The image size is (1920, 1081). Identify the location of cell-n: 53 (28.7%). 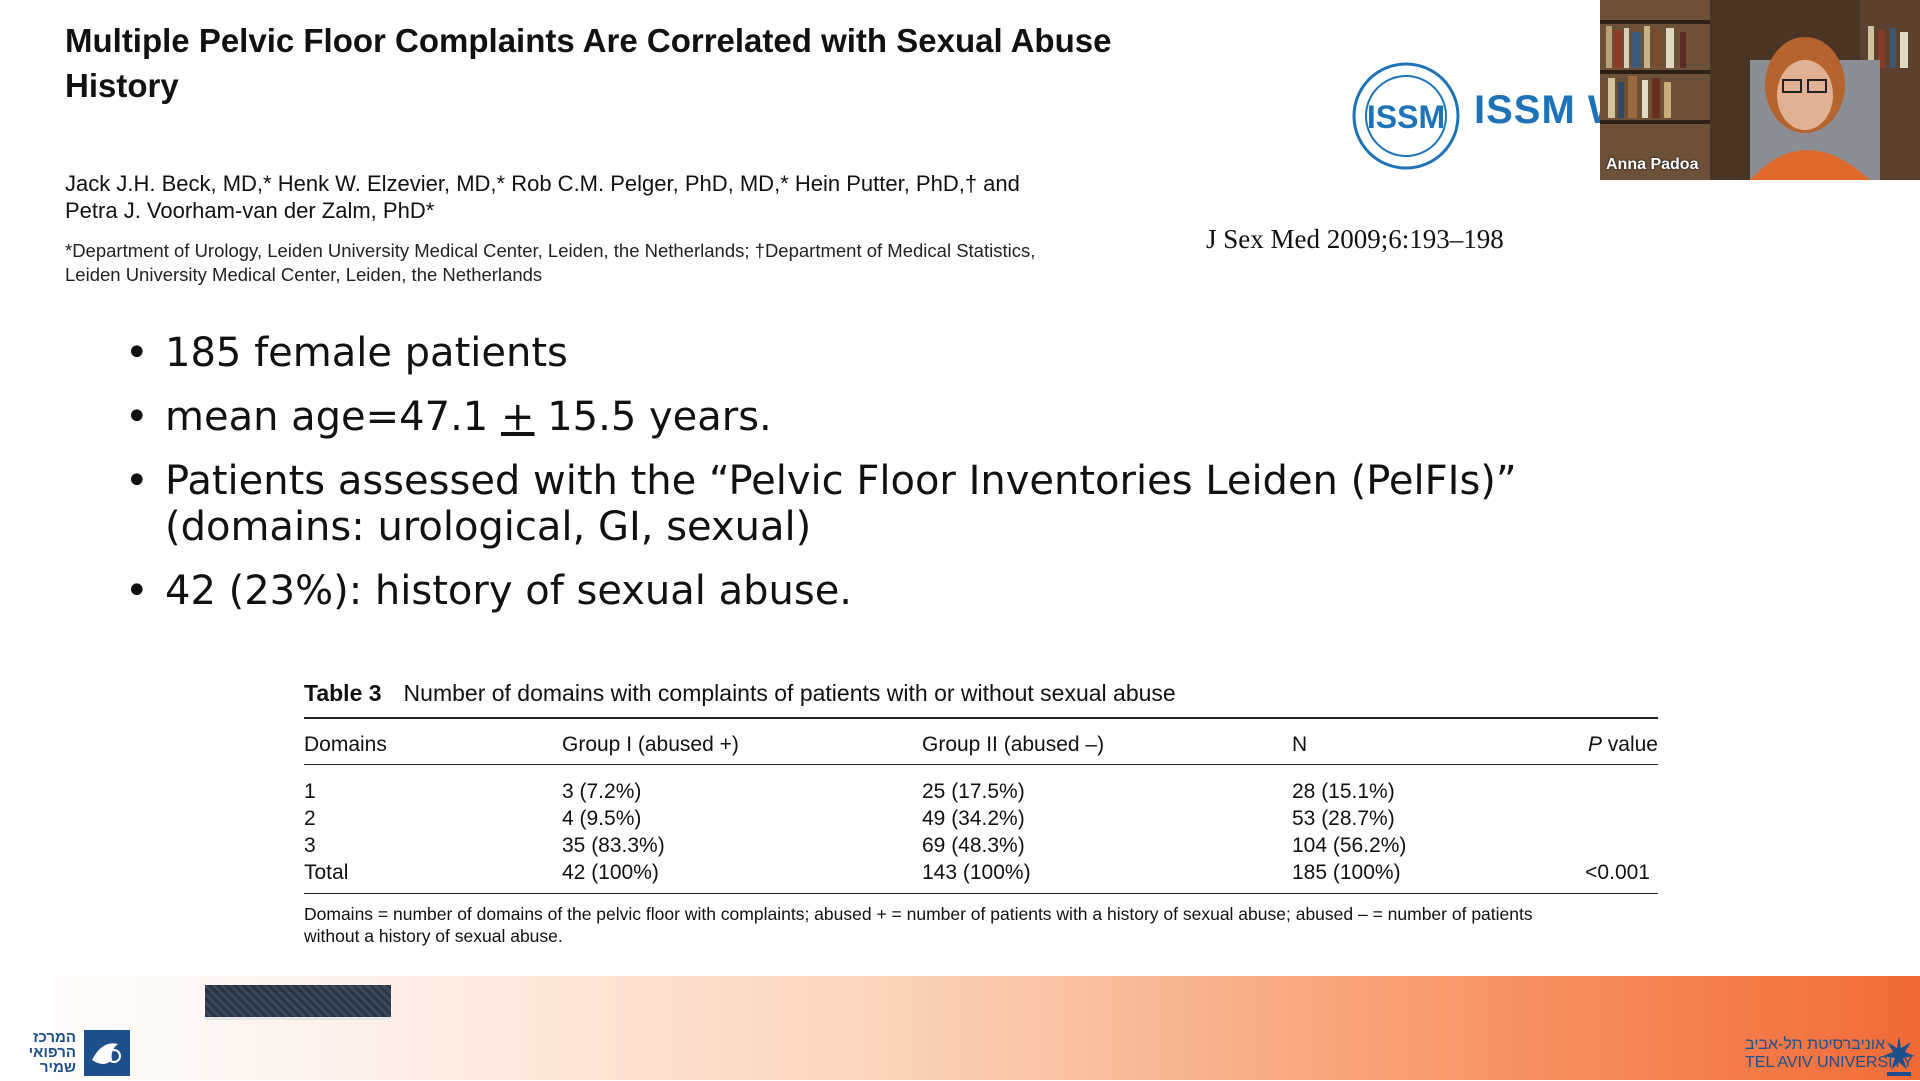
(1343, 818).